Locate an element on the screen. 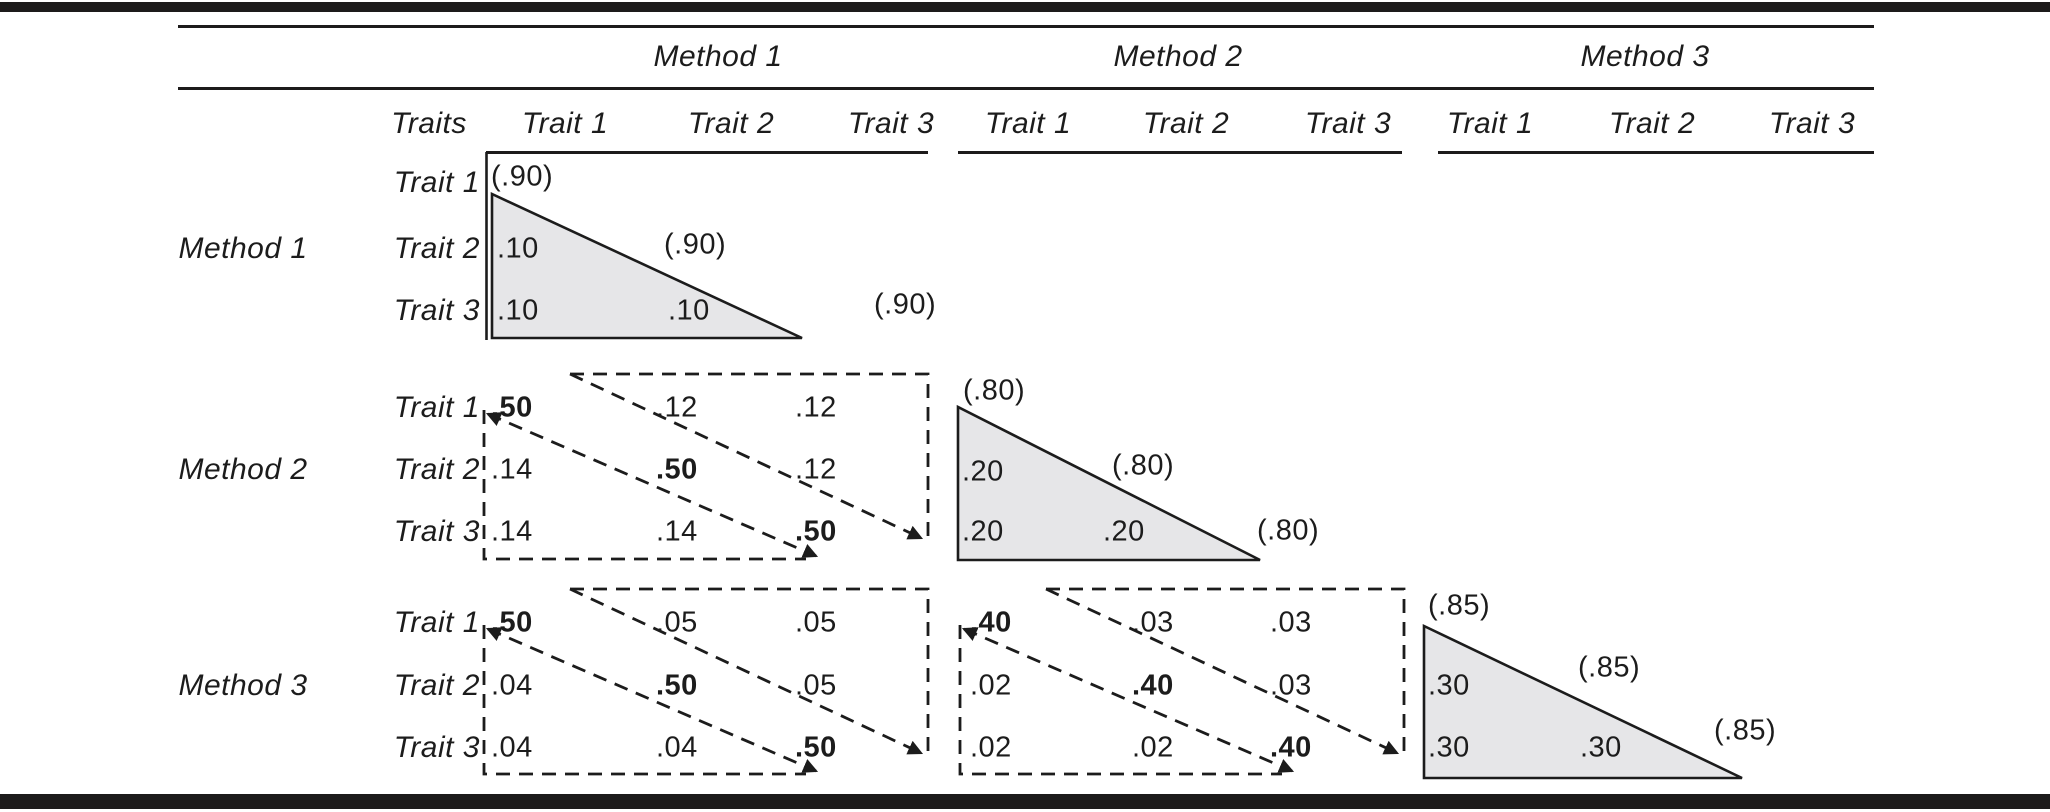  dashed-lower-triangle-method2-method1 is located at coordinates (644, 485).